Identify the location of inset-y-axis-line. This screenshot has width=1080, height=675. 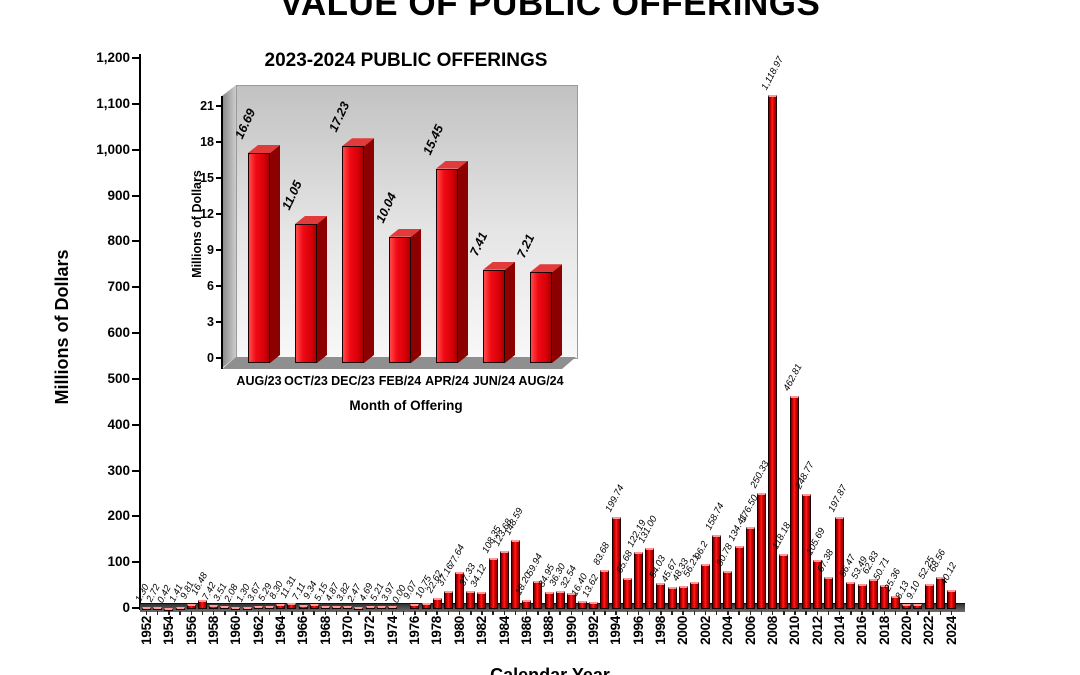
(222, 232).